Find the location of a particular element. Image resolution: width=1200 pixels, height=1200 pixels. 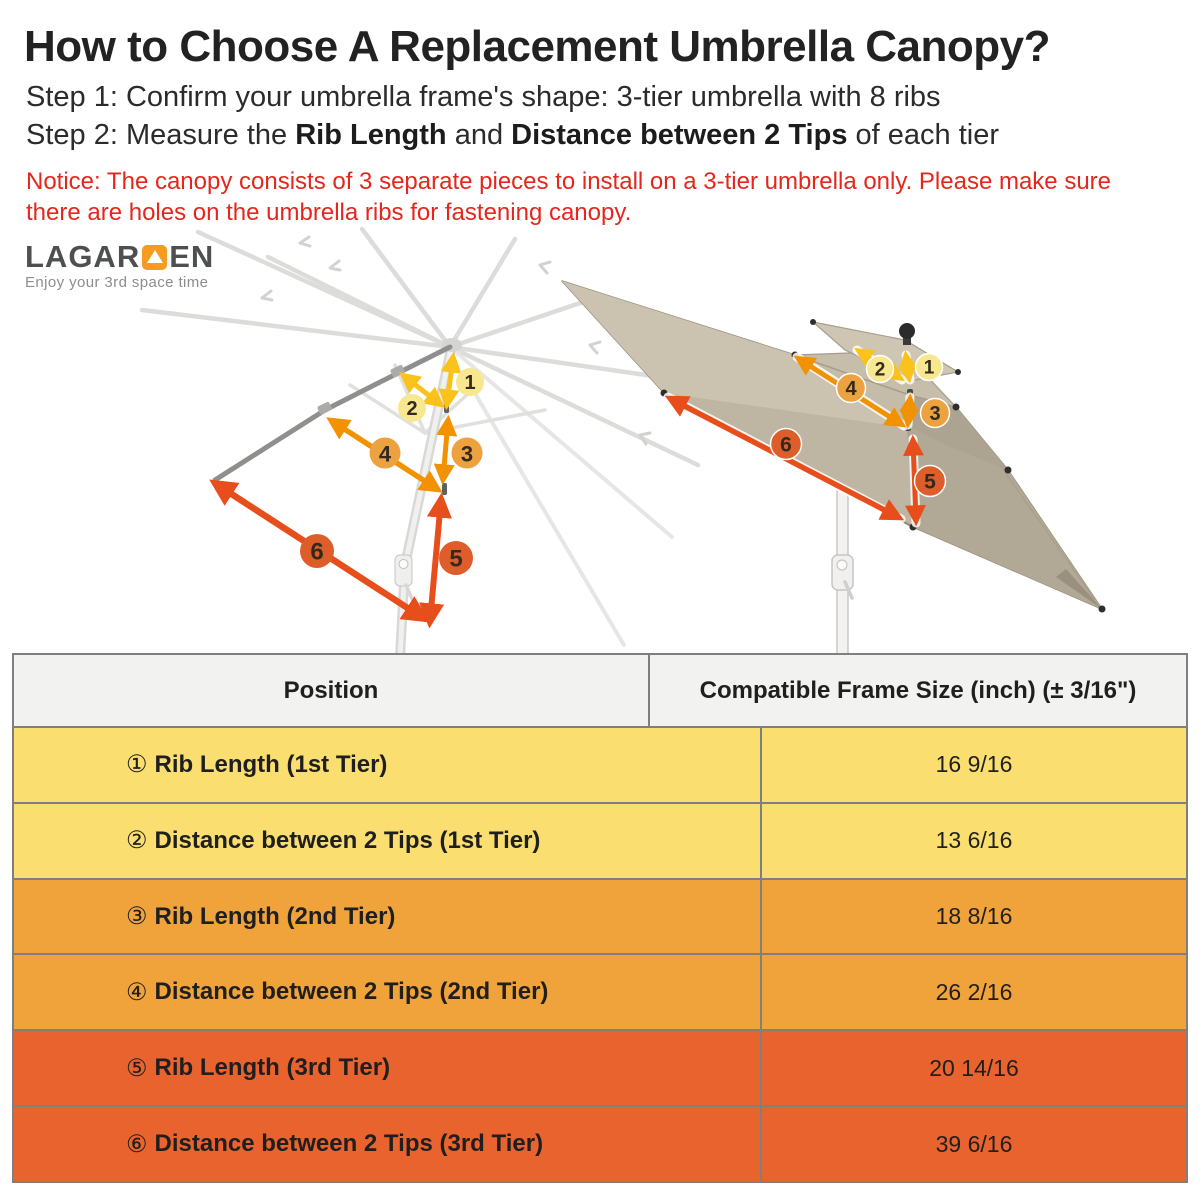

canopy-diagram: 1 2 3 4 5 6 is located at coordinates (833, 470).